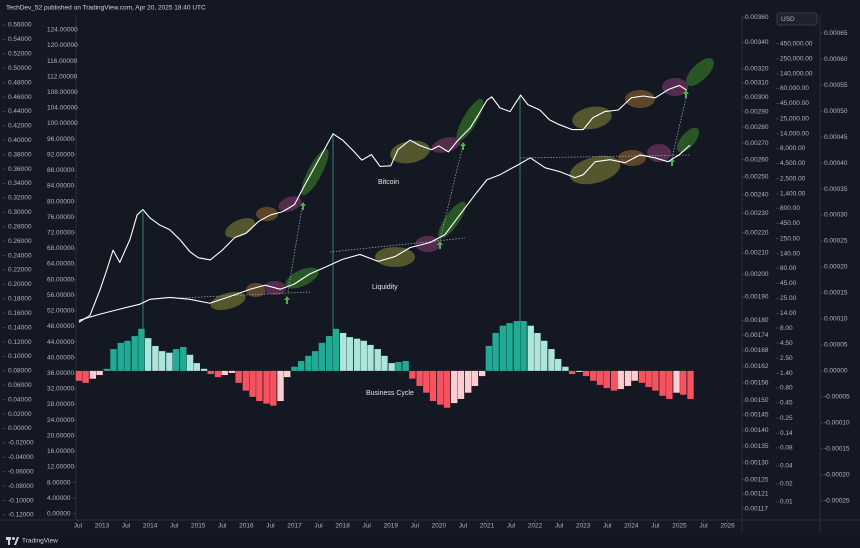  Describe the element at coordinates (21, 471) in the screenshot. I see `y-tick-label: -0.06000` at that location.